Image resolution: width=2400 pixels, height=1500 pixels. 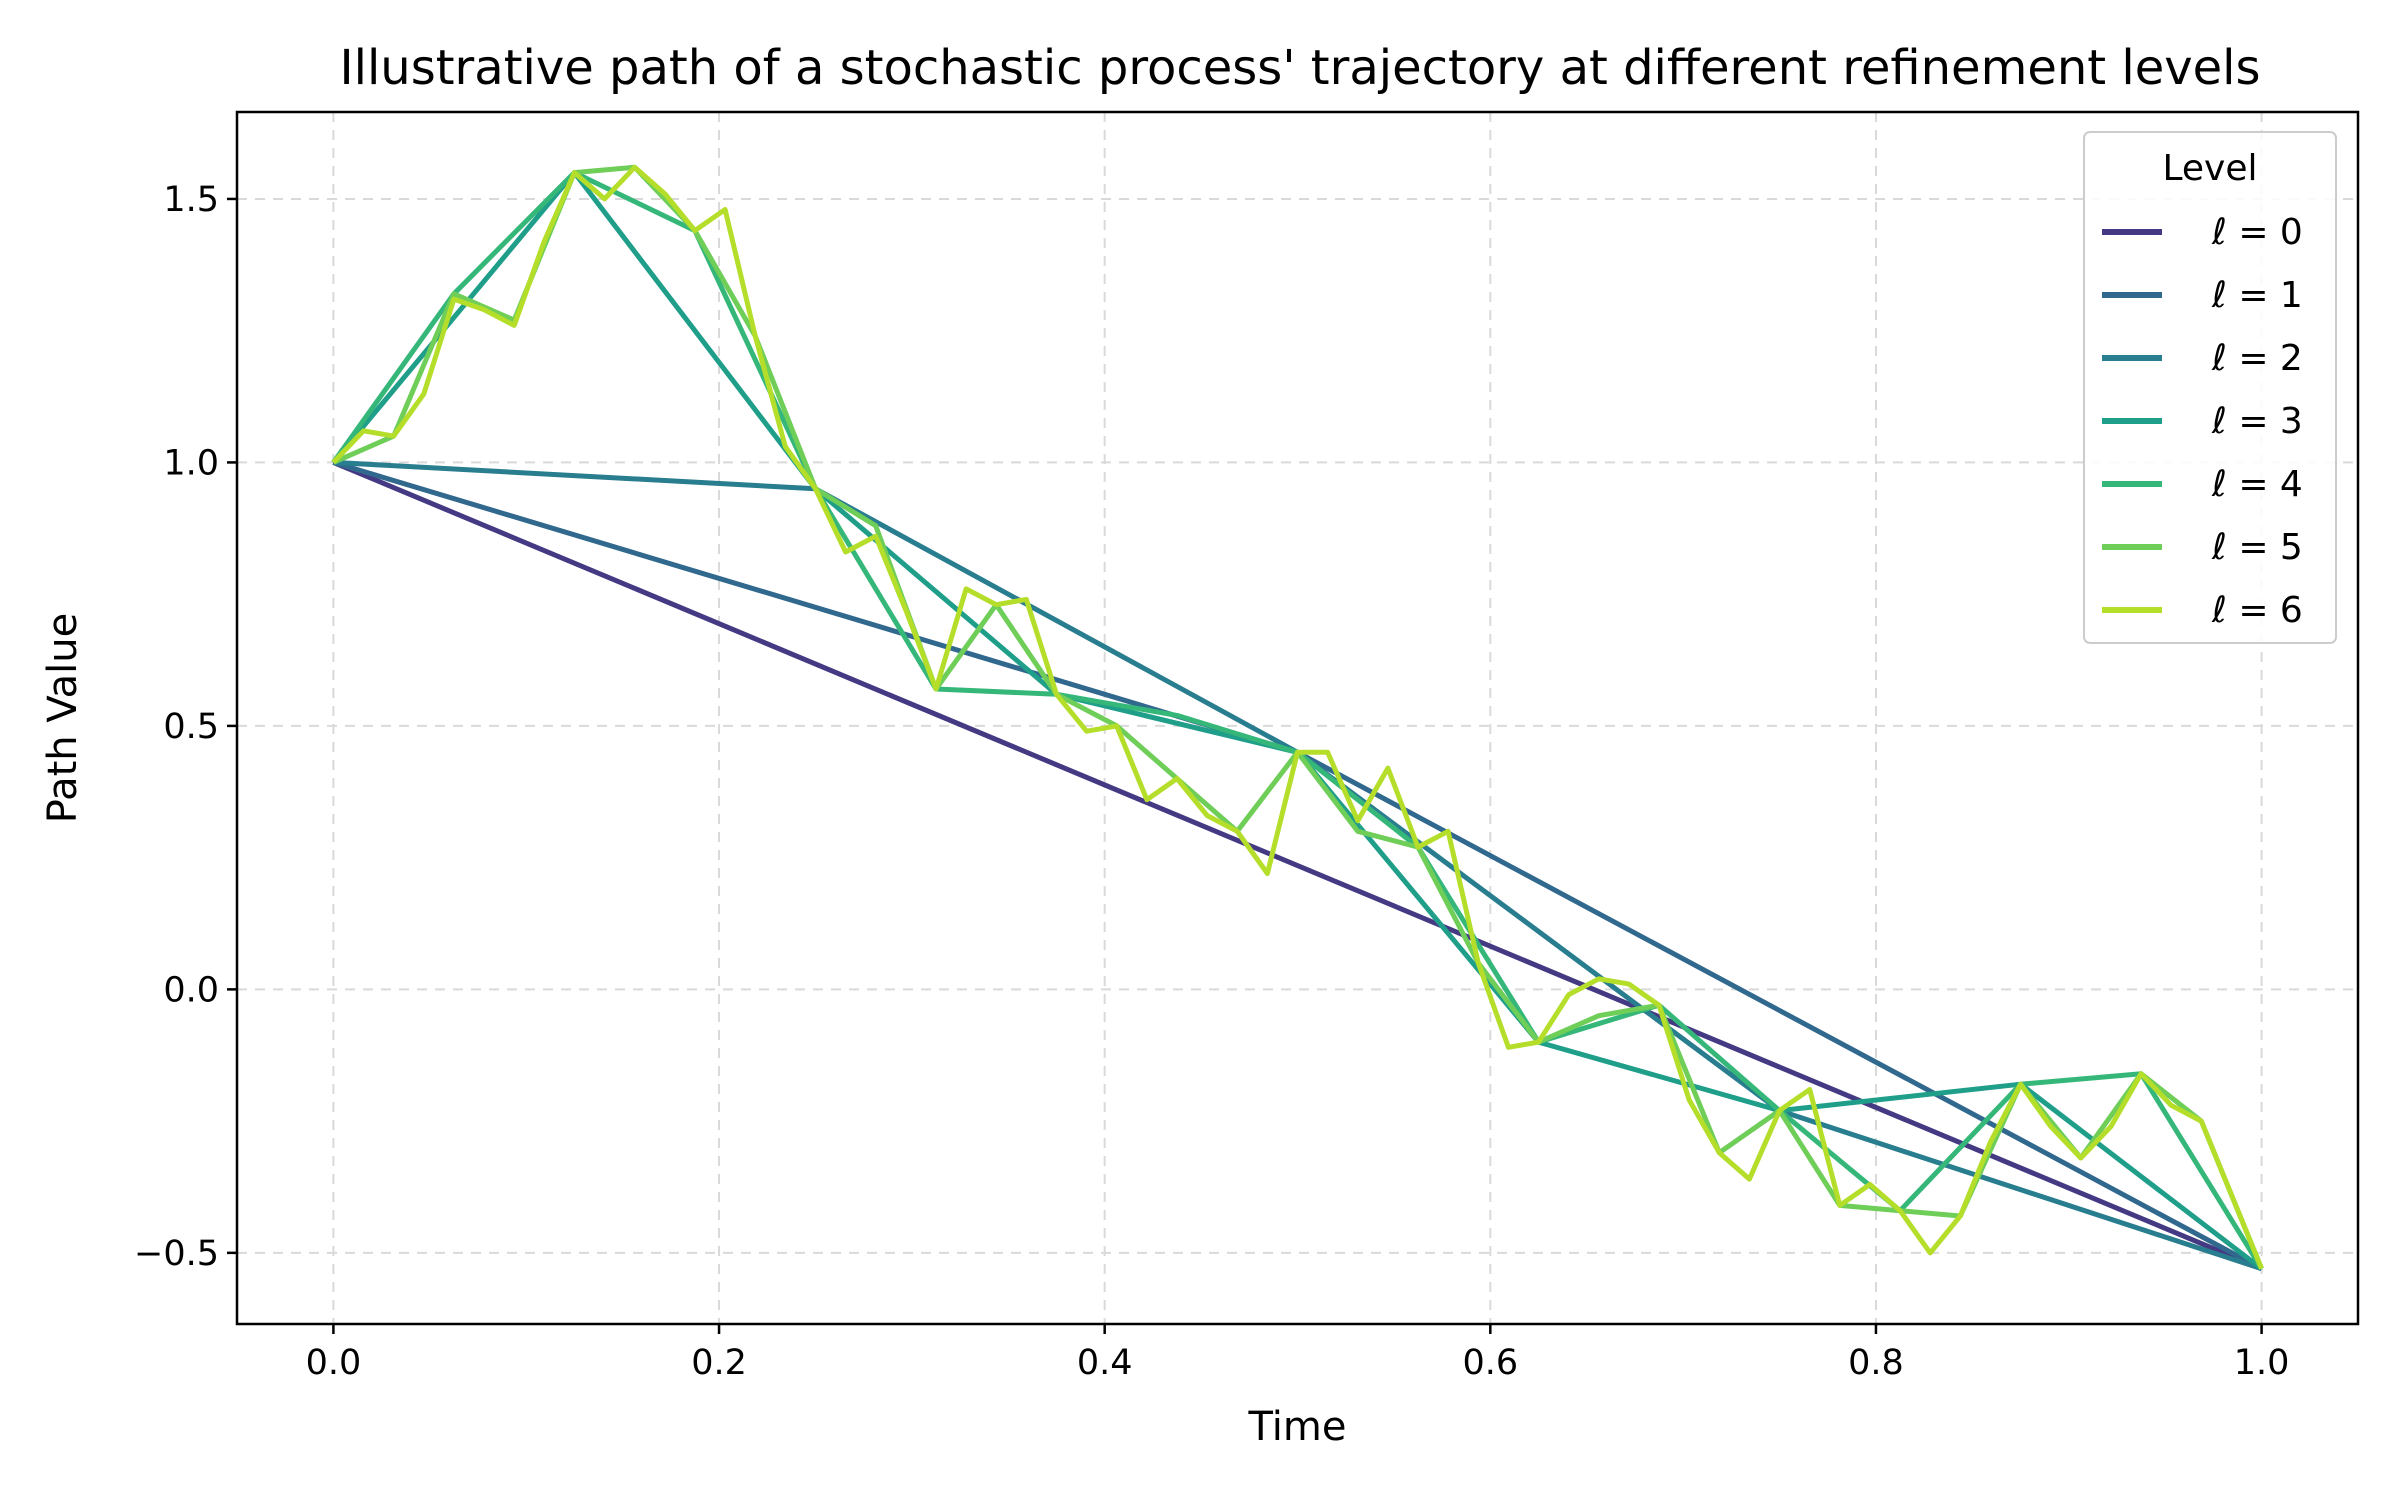 What do you see at coordinates (191, 990) in the screenshot?
I see `y-tick-label: 0.0` at bounding box center [191, 990].